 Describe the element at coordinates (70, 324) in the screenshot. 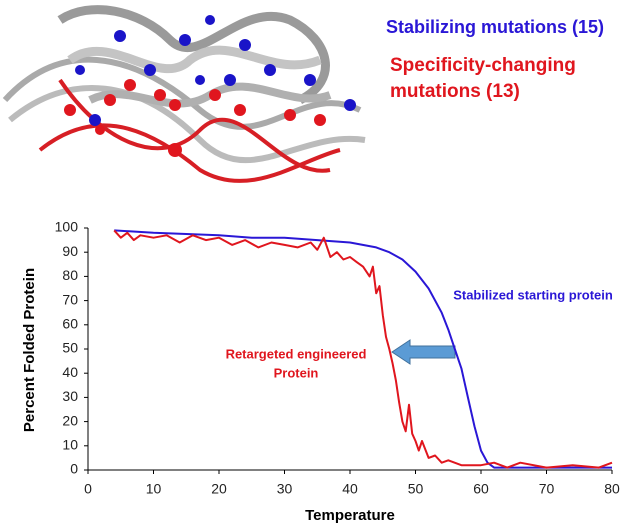

I see `y-tick-label: 60` at that location.